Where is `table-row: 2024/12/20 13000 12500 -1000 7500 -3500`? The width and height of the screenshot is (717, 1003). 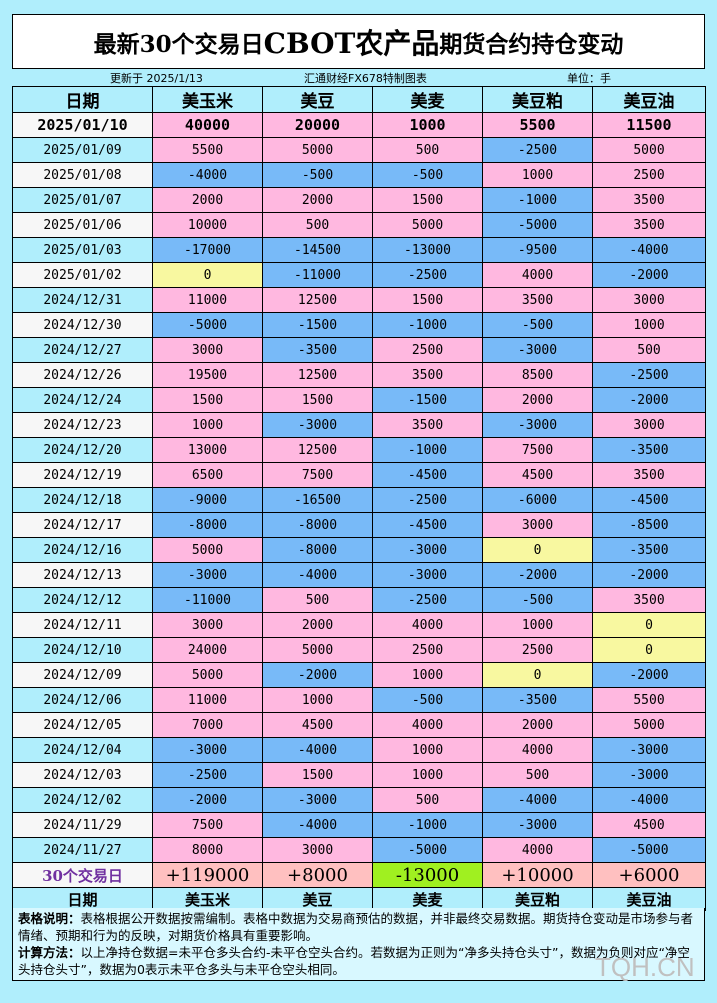
table-row: 2024/12/20 13000 12500 -1000 7500 -3500 is located at coordinates (359, 450).